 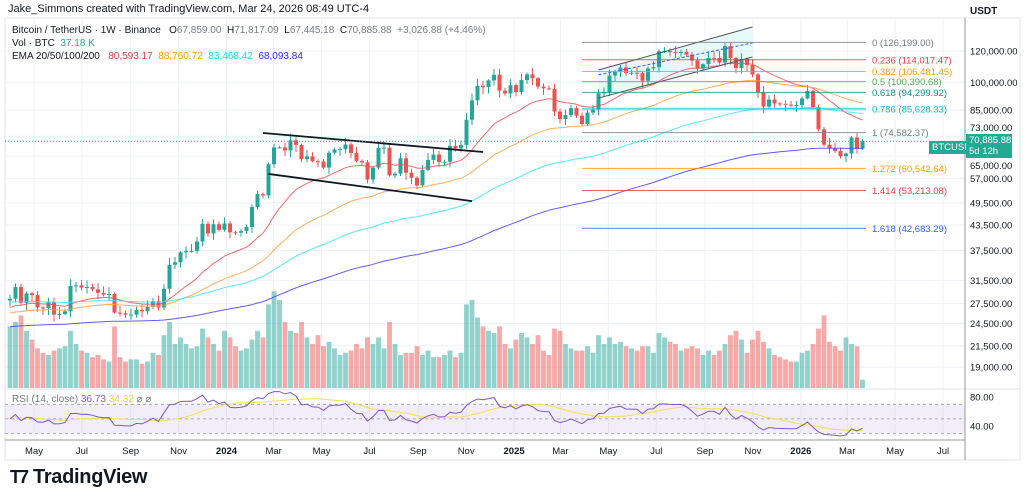 What do you see at coordinates (56, 56) in the screenshot?
I see `ema-label: EMA 20/50/100/200` at bounding box center [56, 56].